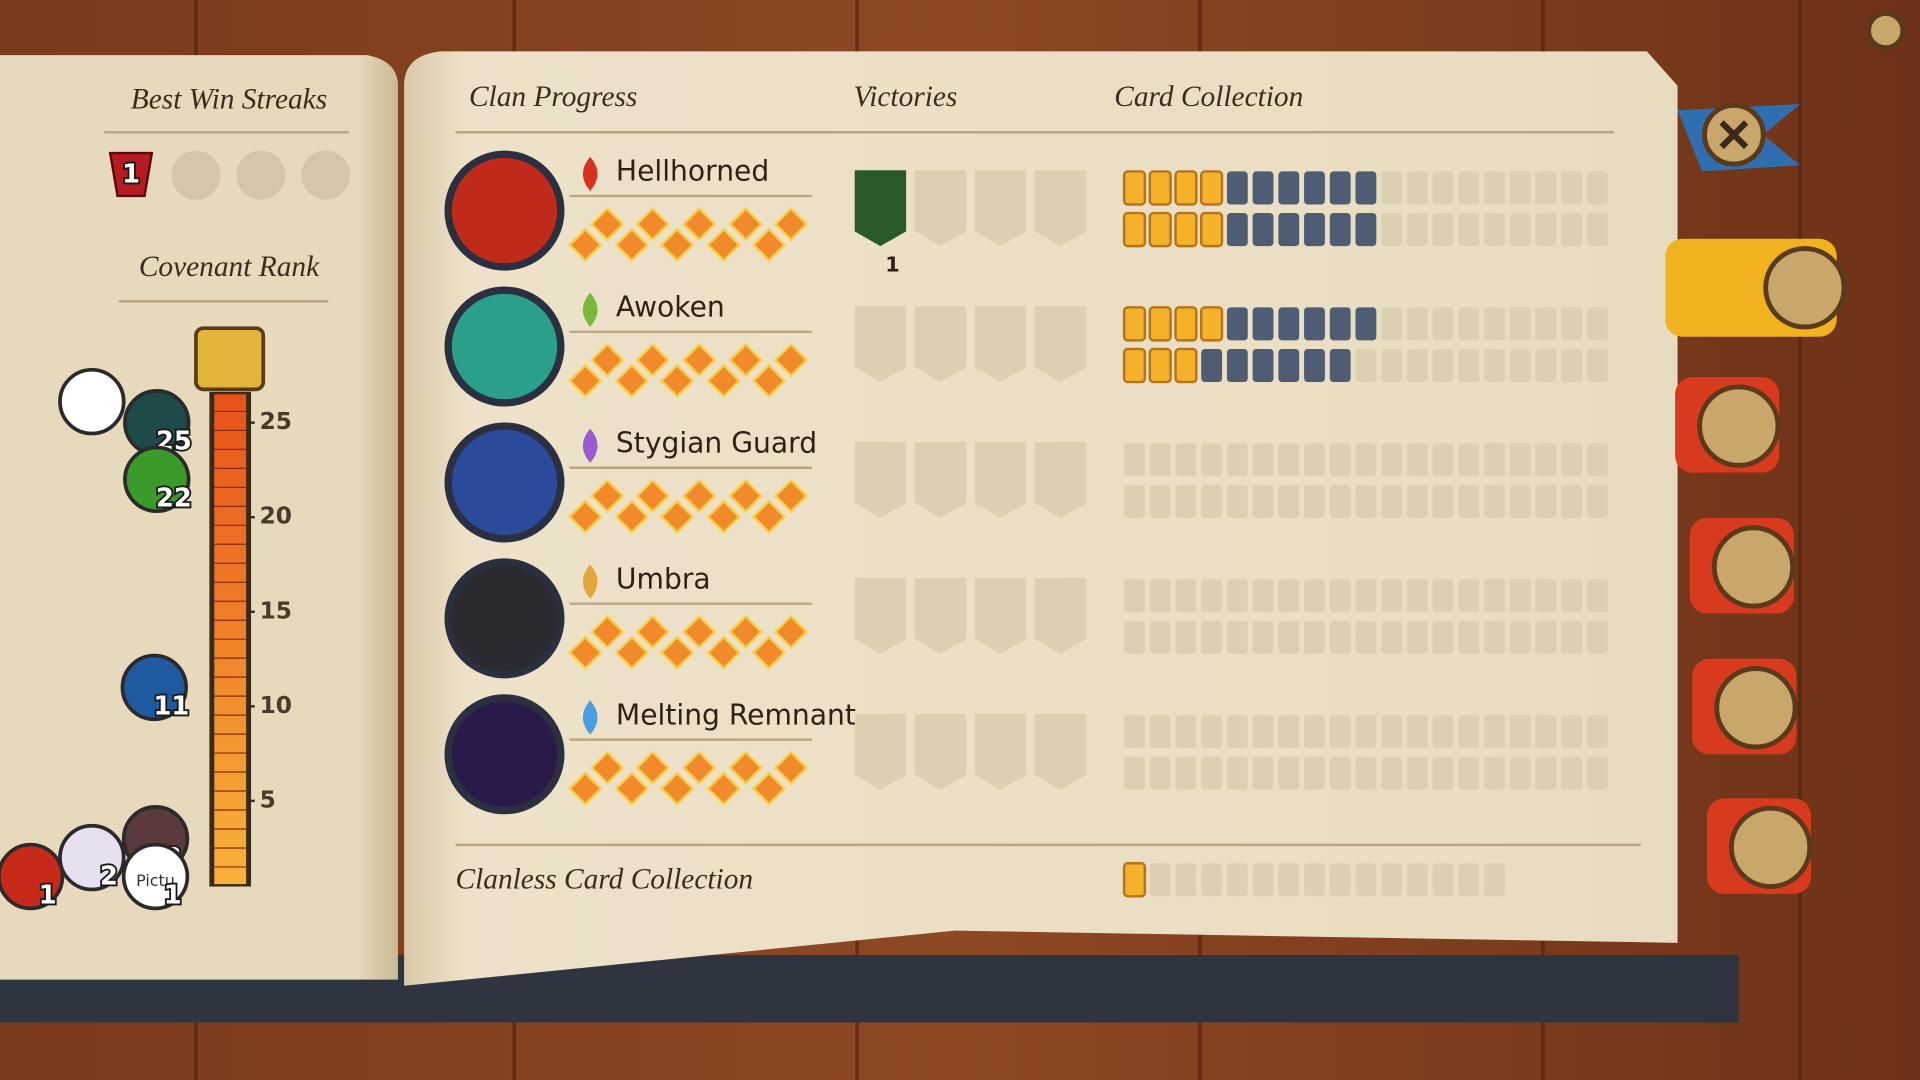  Describe the element at coordinates (92, 401) in the screenshot. I see `player-avatar` at that location.